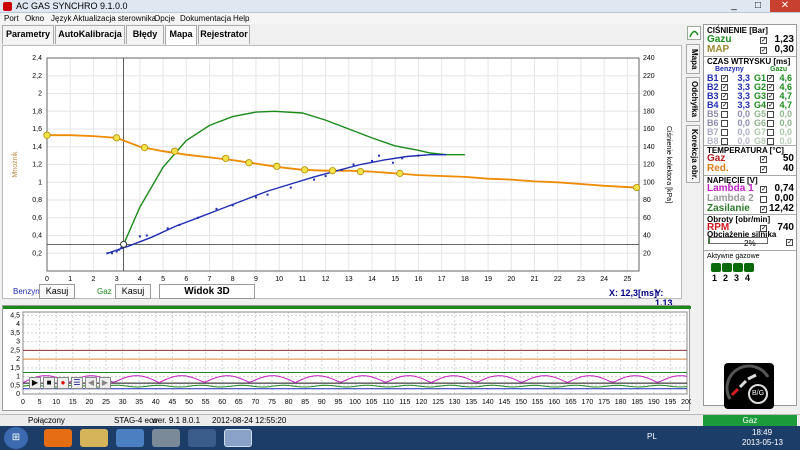 The image size is (800, 450). I want to click on osc-x-tick: 165, so click(571, 402).